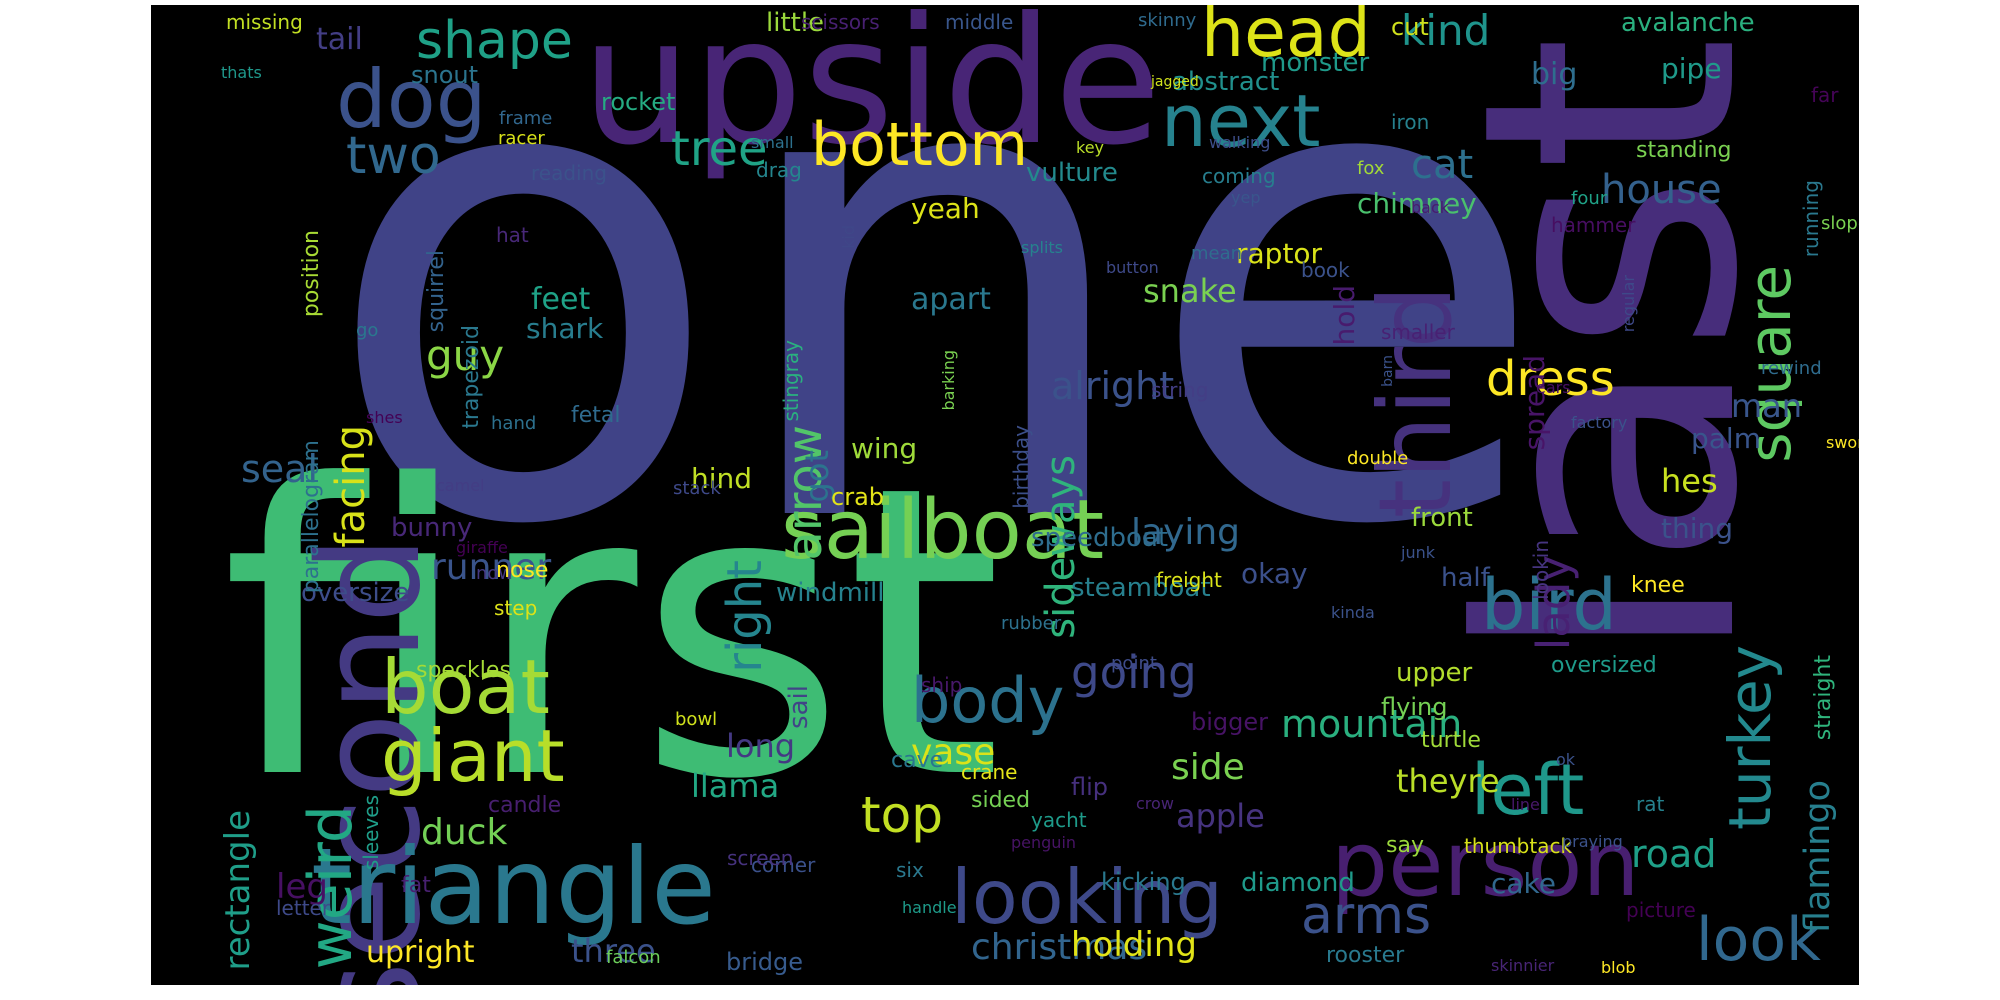 The height and width of the screenshot is (1000, 2000). I want to click on cloud-word-lookin: lookin, so click(1541, 570).